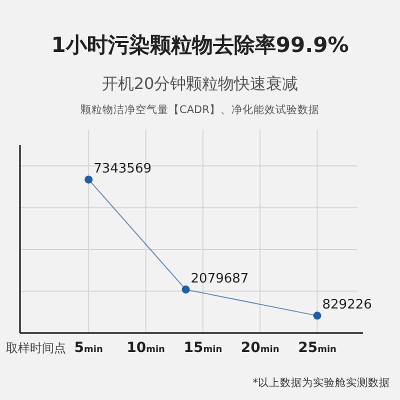 The image size is (400, 400). What do you see at coordinates (200, 109) in the screenshot?
I see `text: 颗粒物洁净空气量【CADR】、净化能效试验数据` at bounding box center [200, 109].